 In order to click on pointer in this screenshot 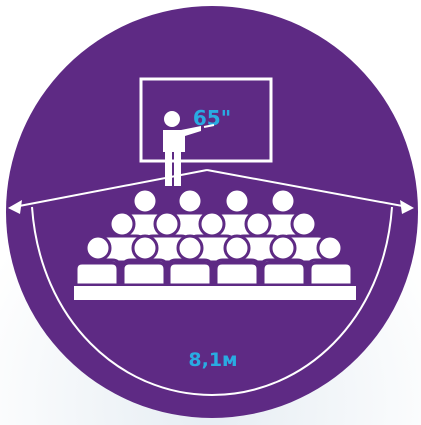, I will do `click(209, 126)`.